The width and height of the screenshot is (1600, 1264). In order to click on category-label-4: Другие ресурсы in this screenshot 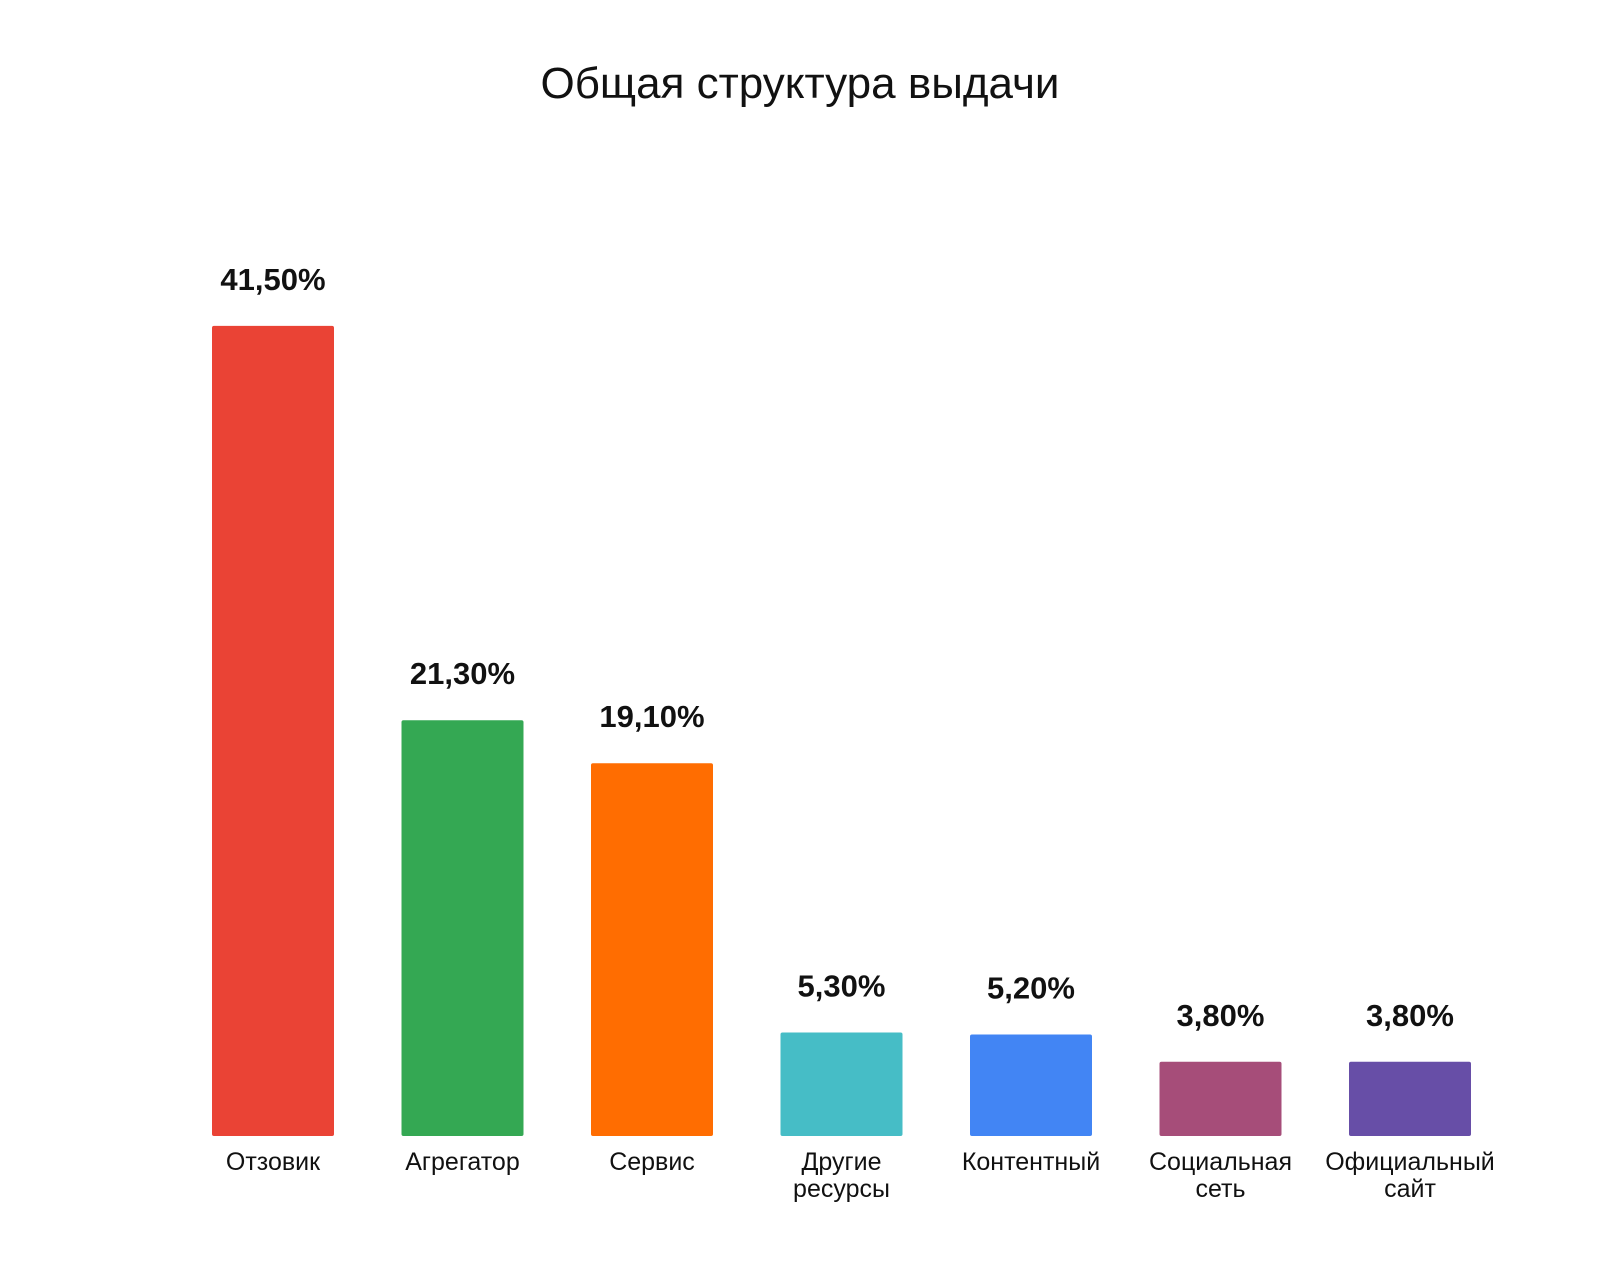, I will do `click(841, 1175)`.